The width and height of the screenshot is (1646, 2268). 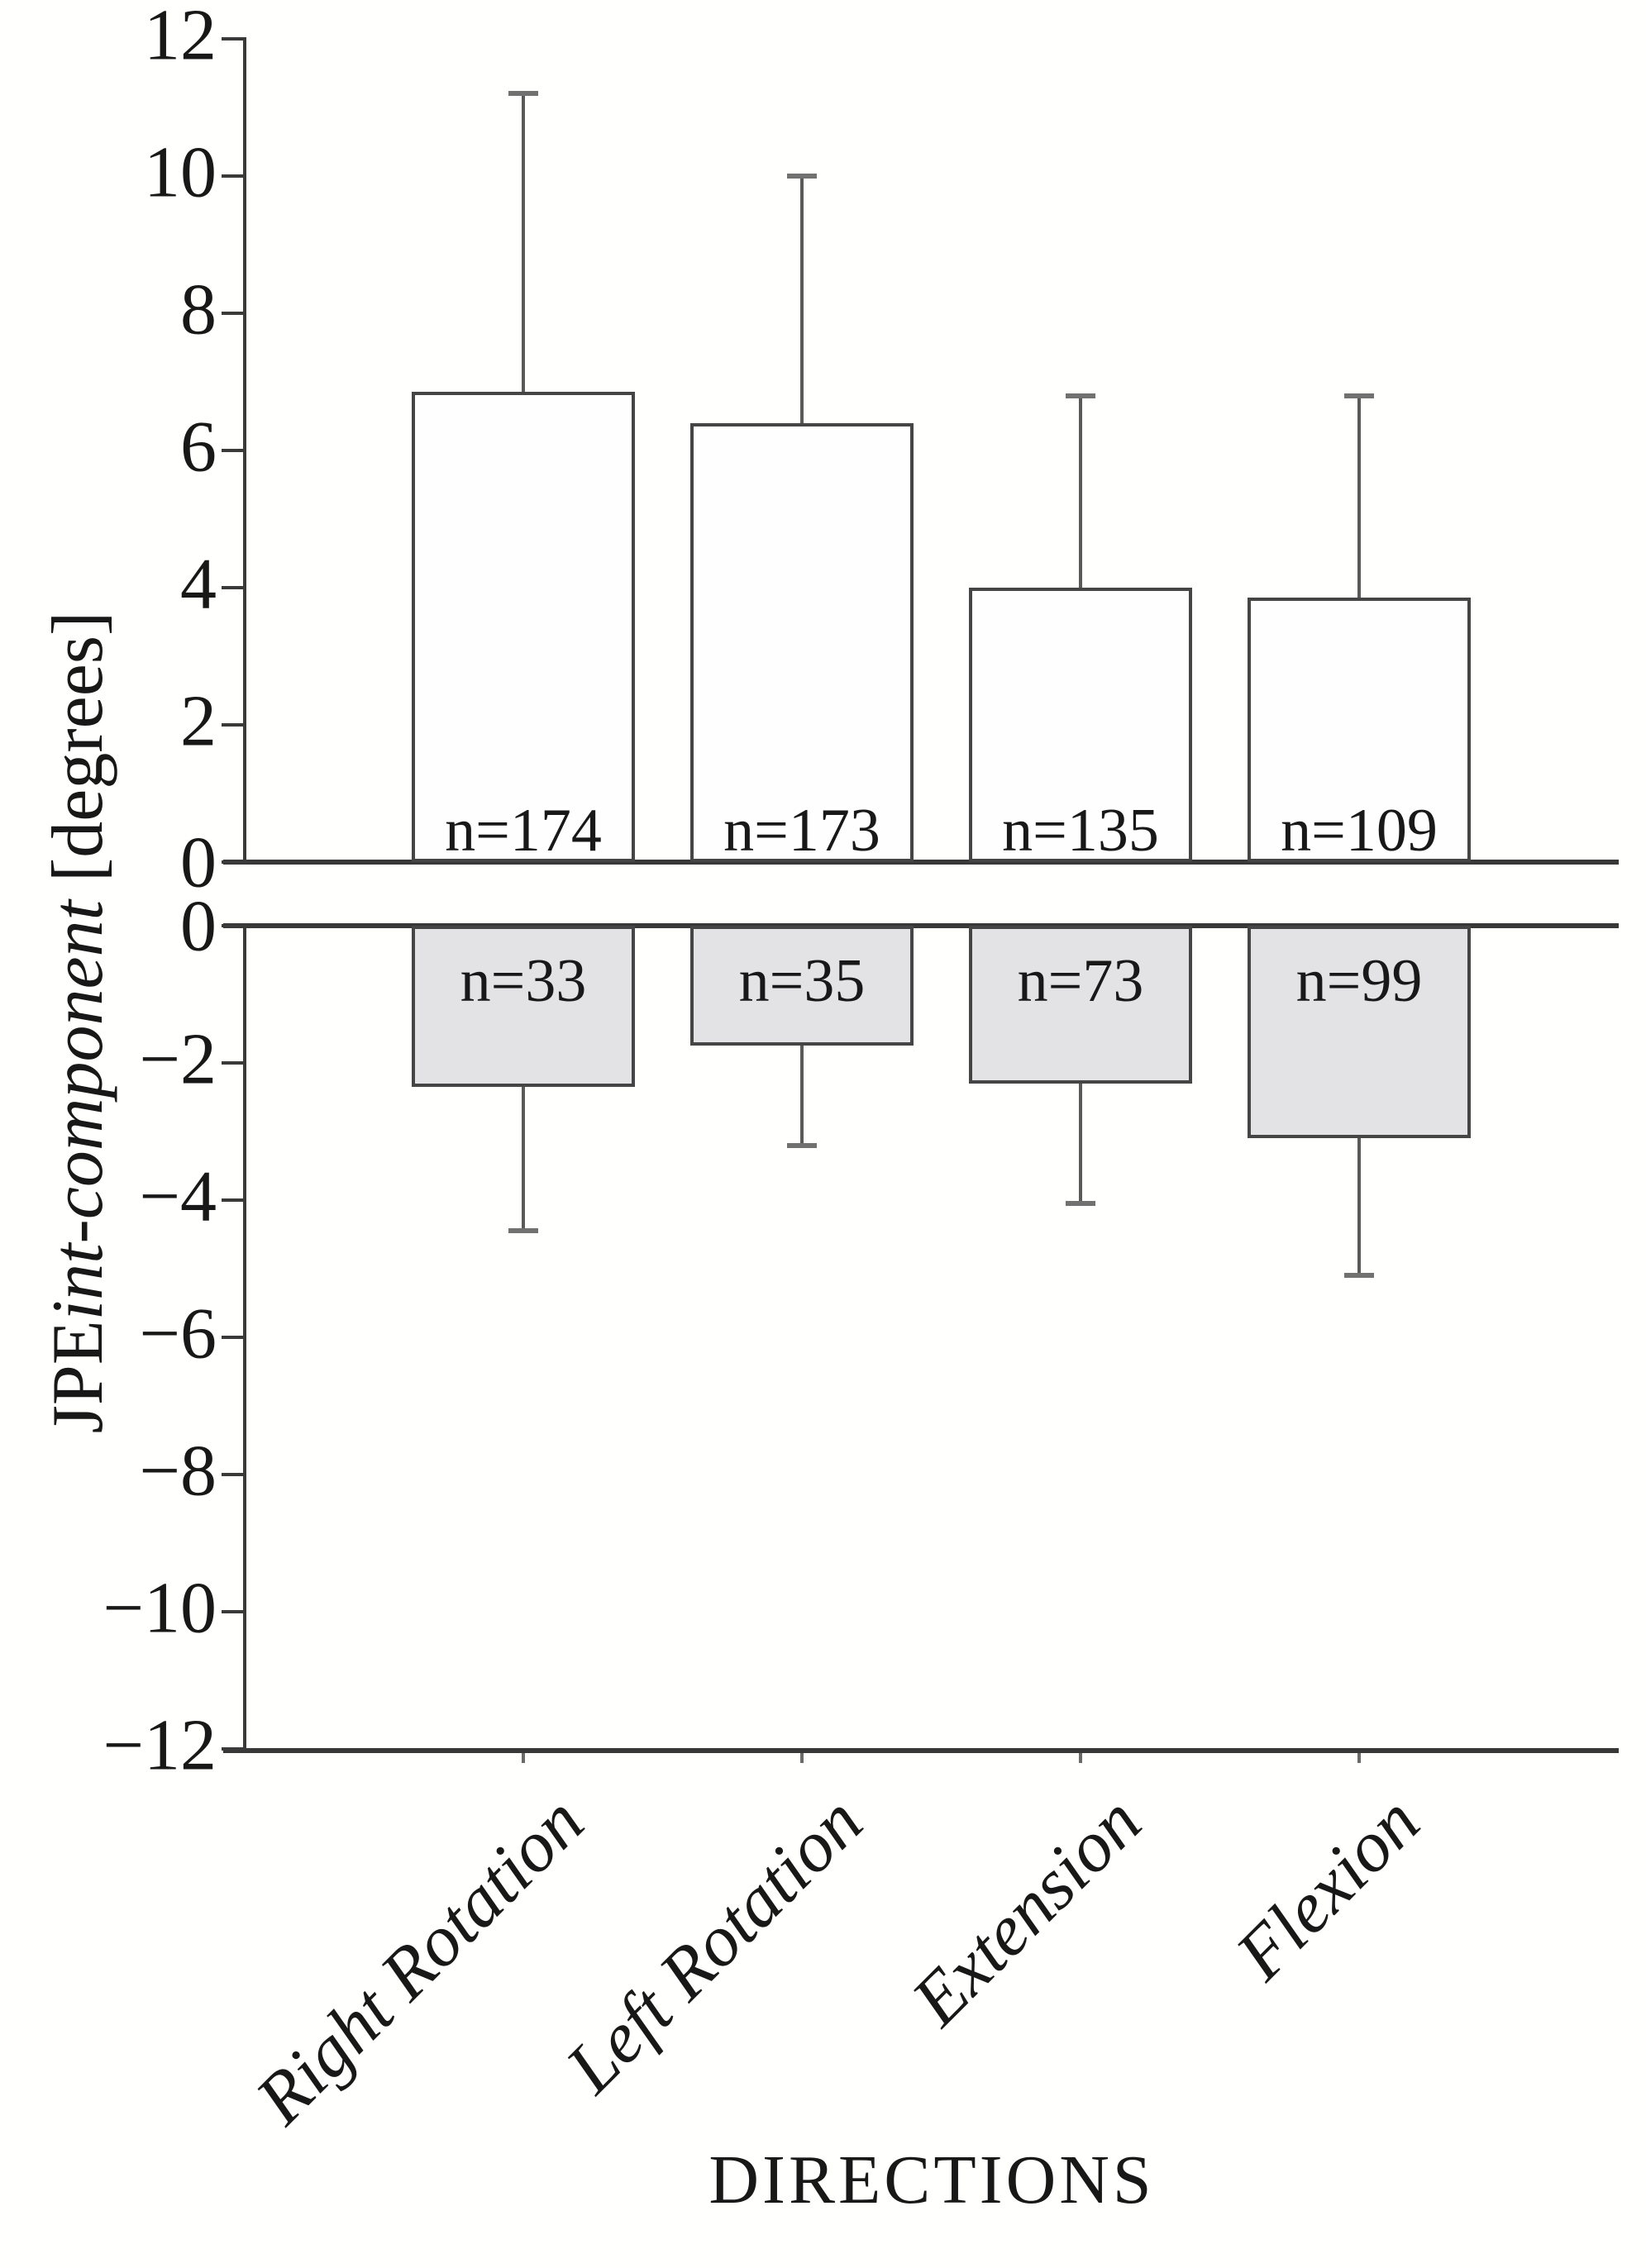 I want to click on y-axis-title-roman-prefix: JPE, so click(x=78, y=1377).